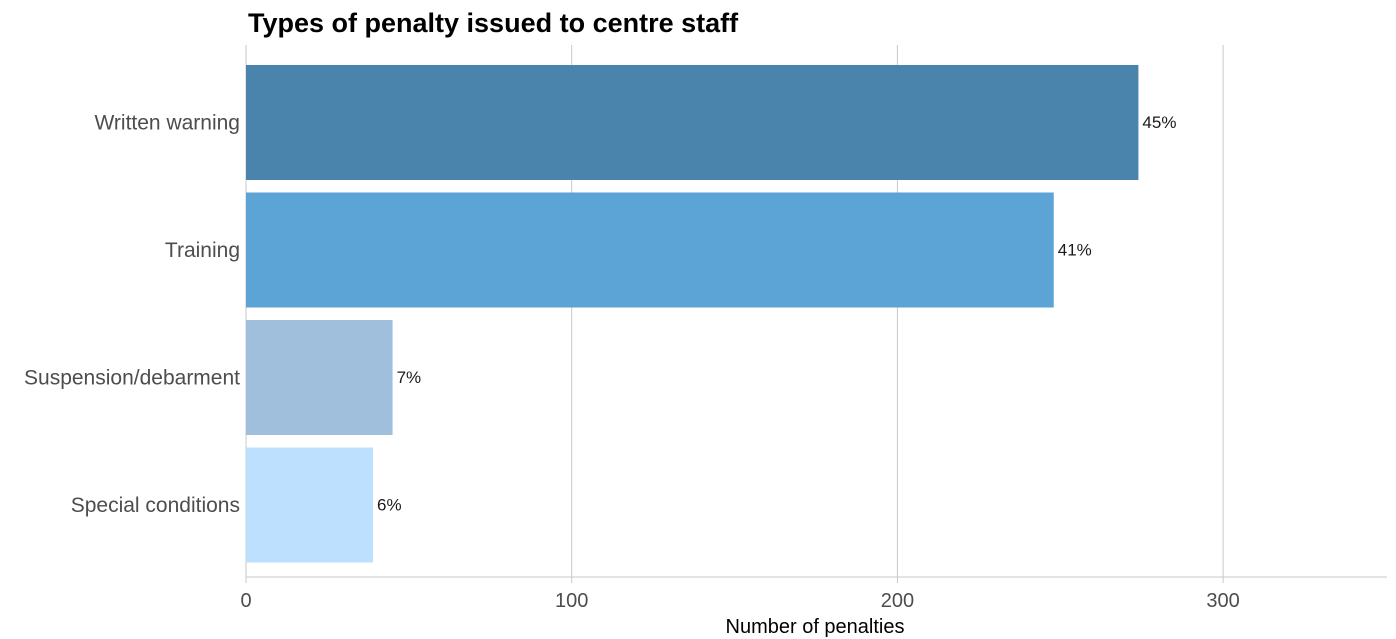 The image size is (1396, 639). Describe the element at coordinates (167, 123) in the screenshot. I see `category-label-written-warning: Written warning` at that location.